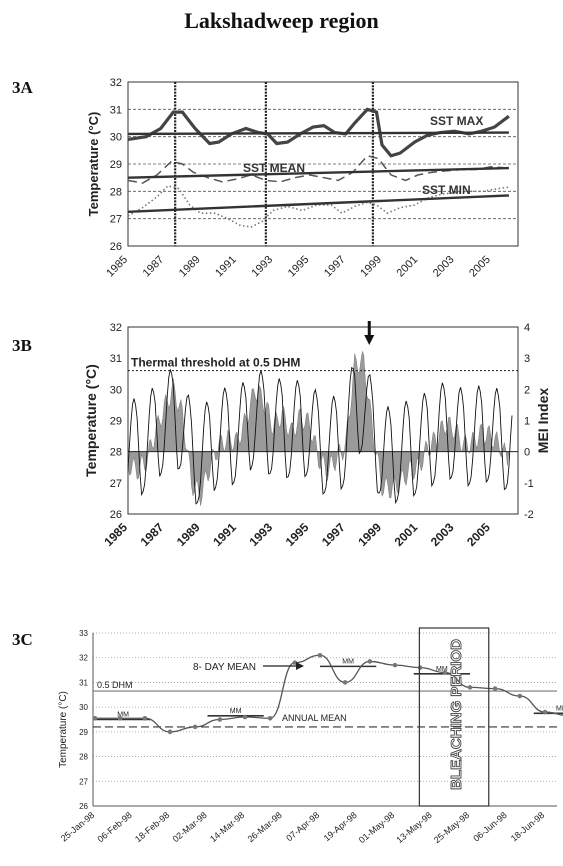 Image resolution: width=563 pixels, height=866 pixels. Describe the element at coordinates (265, 827) in the screenshot. I see `x-tick-label-3c: 26-Mar-98` at that location.